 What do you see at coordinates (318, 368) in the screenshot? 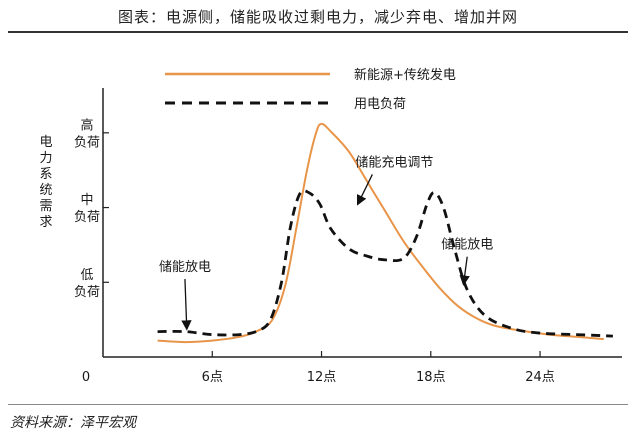
I see `x-ticks: 0 6点 12点 18点 24点` at bounding box center [318, 368].